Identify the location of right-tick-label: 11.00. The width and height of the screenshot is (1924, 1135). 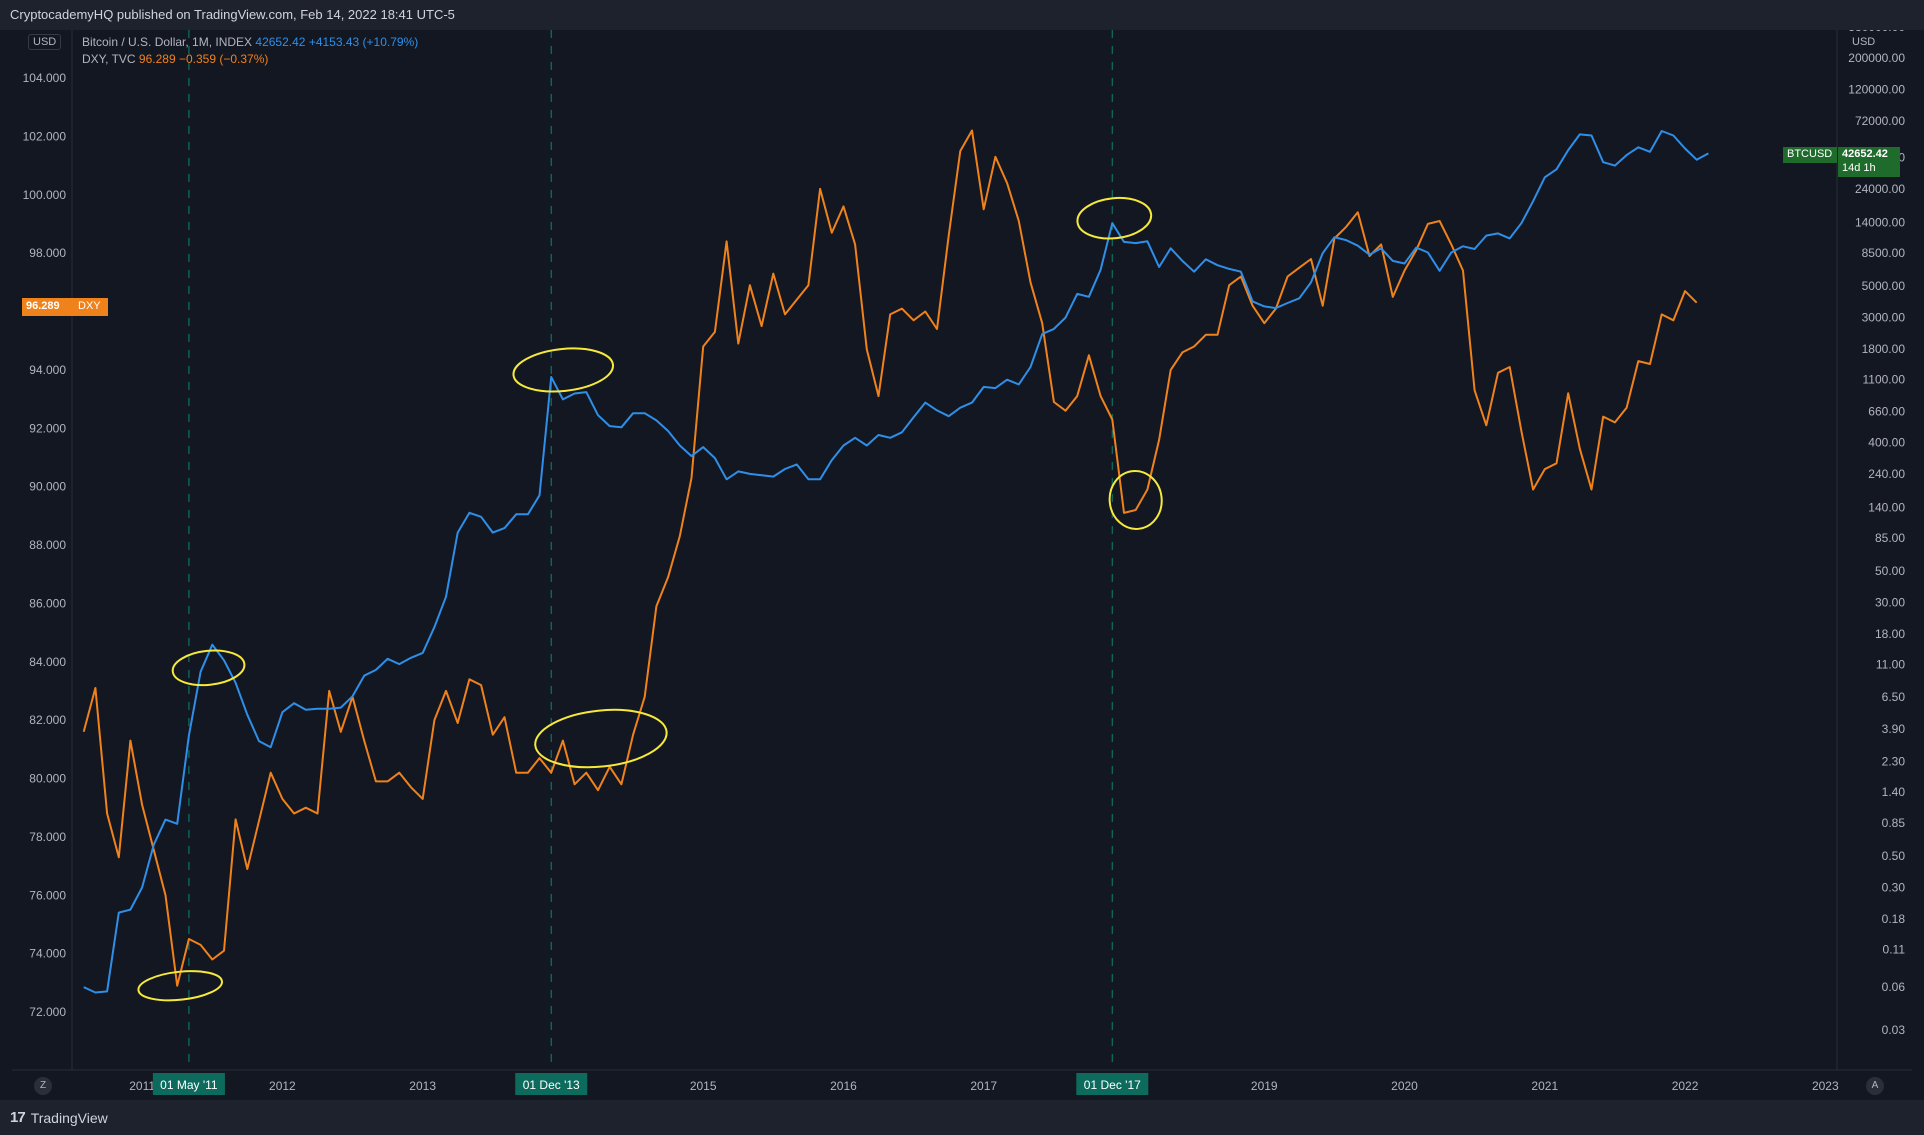
(1890, 665).